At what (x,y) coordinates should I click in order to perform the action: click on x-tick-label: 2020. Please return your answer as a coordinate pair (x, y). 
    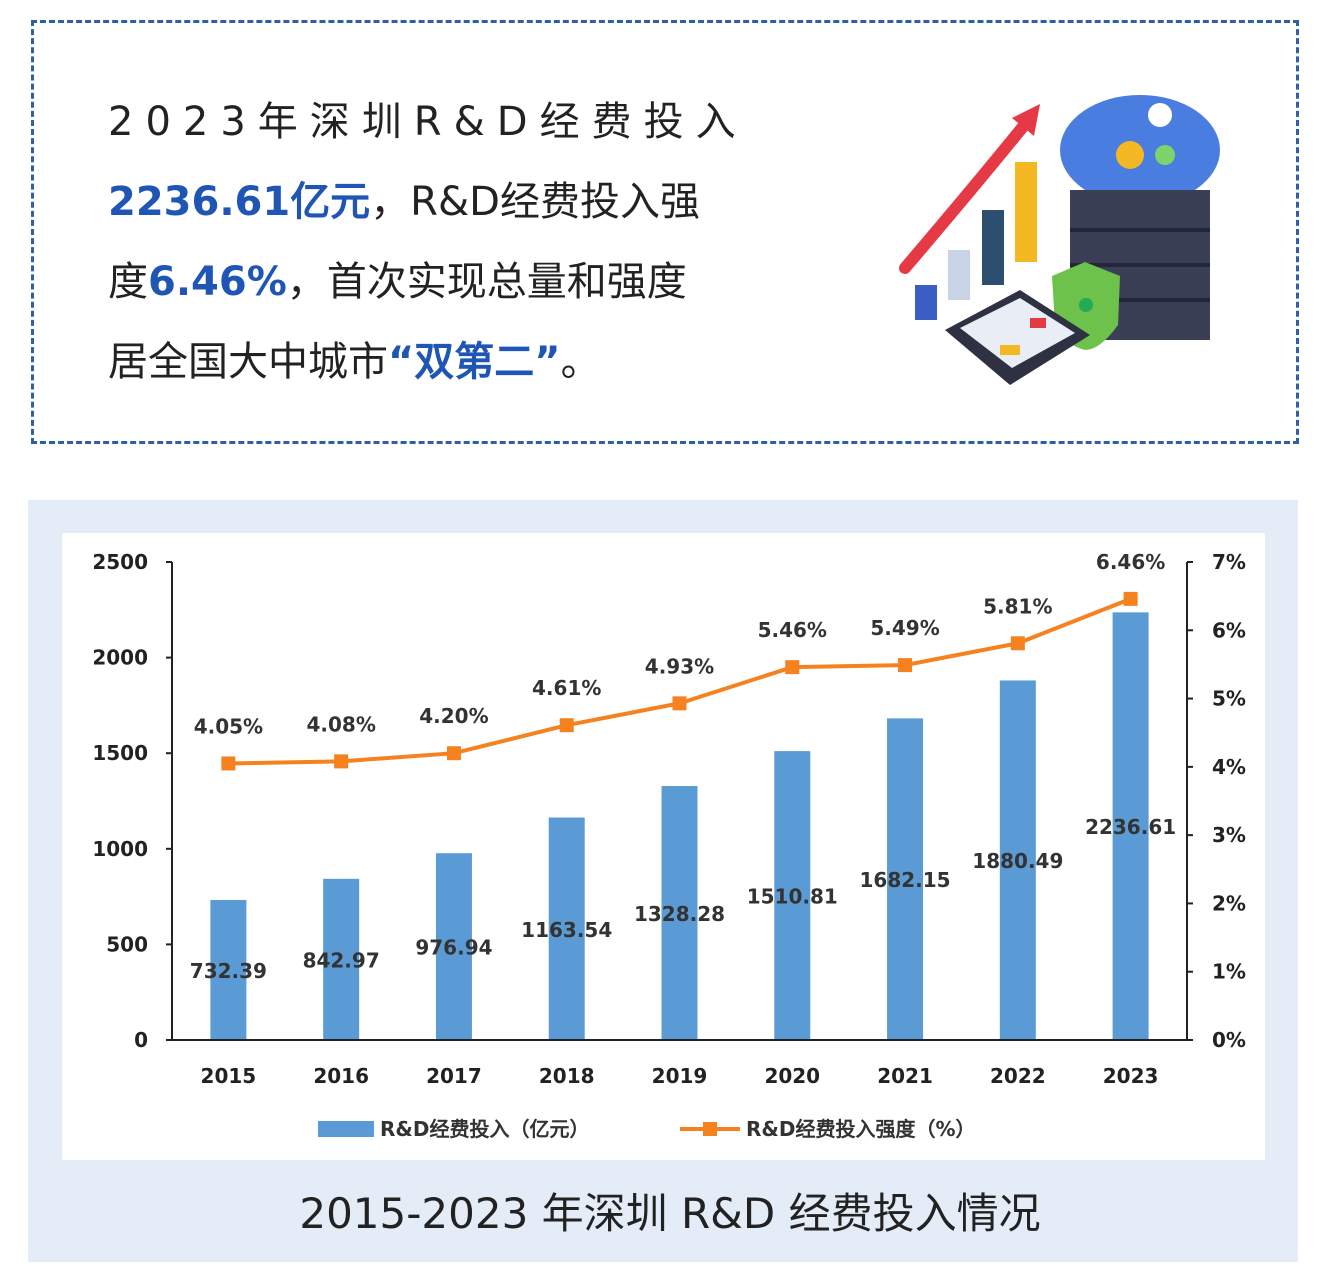
    Looking at the image, I should click on (792, 1076).